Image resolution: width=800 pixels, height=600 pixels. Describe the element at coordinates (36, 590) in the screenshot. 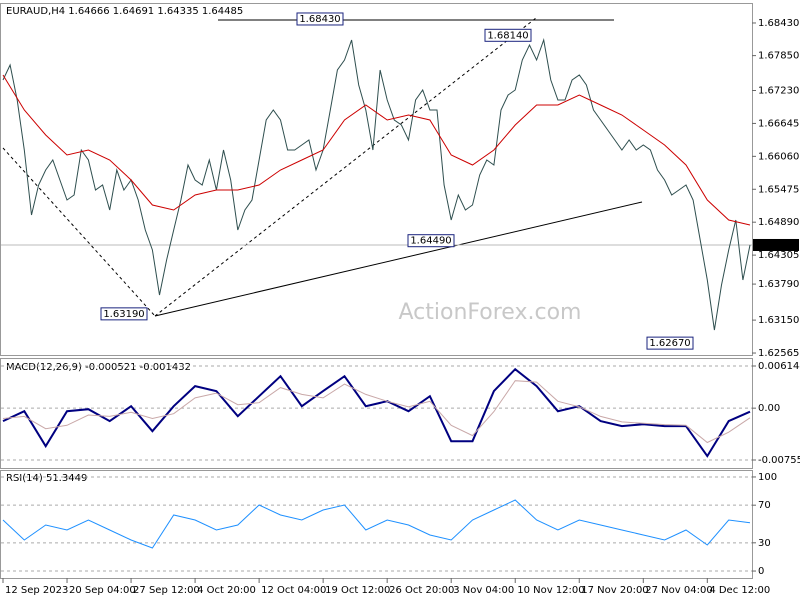

I see `x-tick-label: 12 Sep 2023` at that location.